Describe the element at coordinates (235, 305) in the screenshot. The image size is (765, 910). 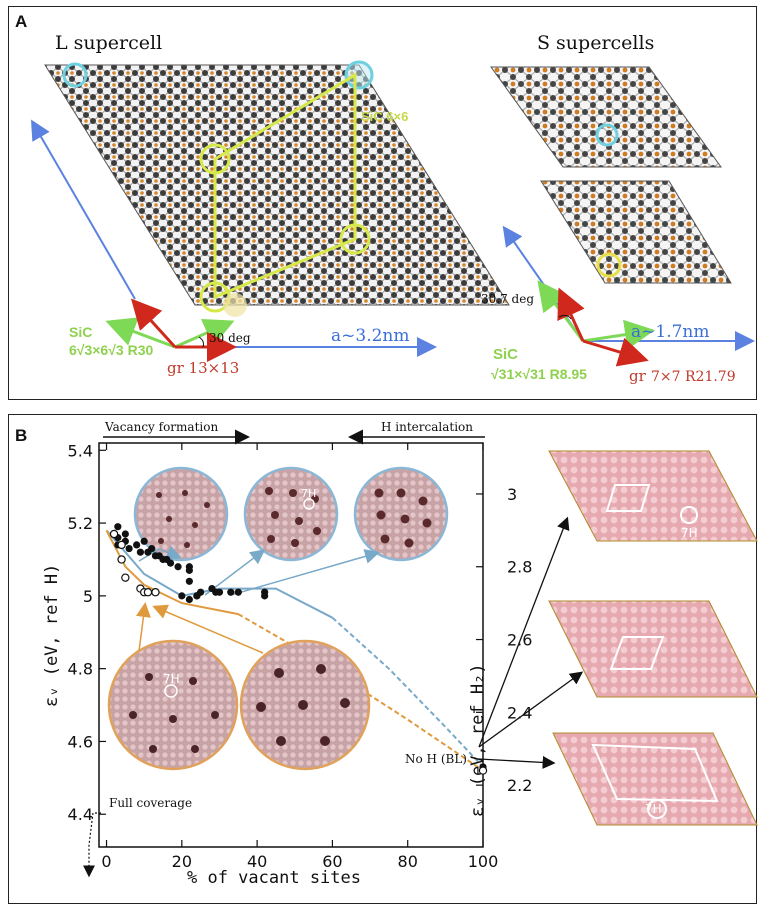
I see `yellow-marker-fill` at that location.